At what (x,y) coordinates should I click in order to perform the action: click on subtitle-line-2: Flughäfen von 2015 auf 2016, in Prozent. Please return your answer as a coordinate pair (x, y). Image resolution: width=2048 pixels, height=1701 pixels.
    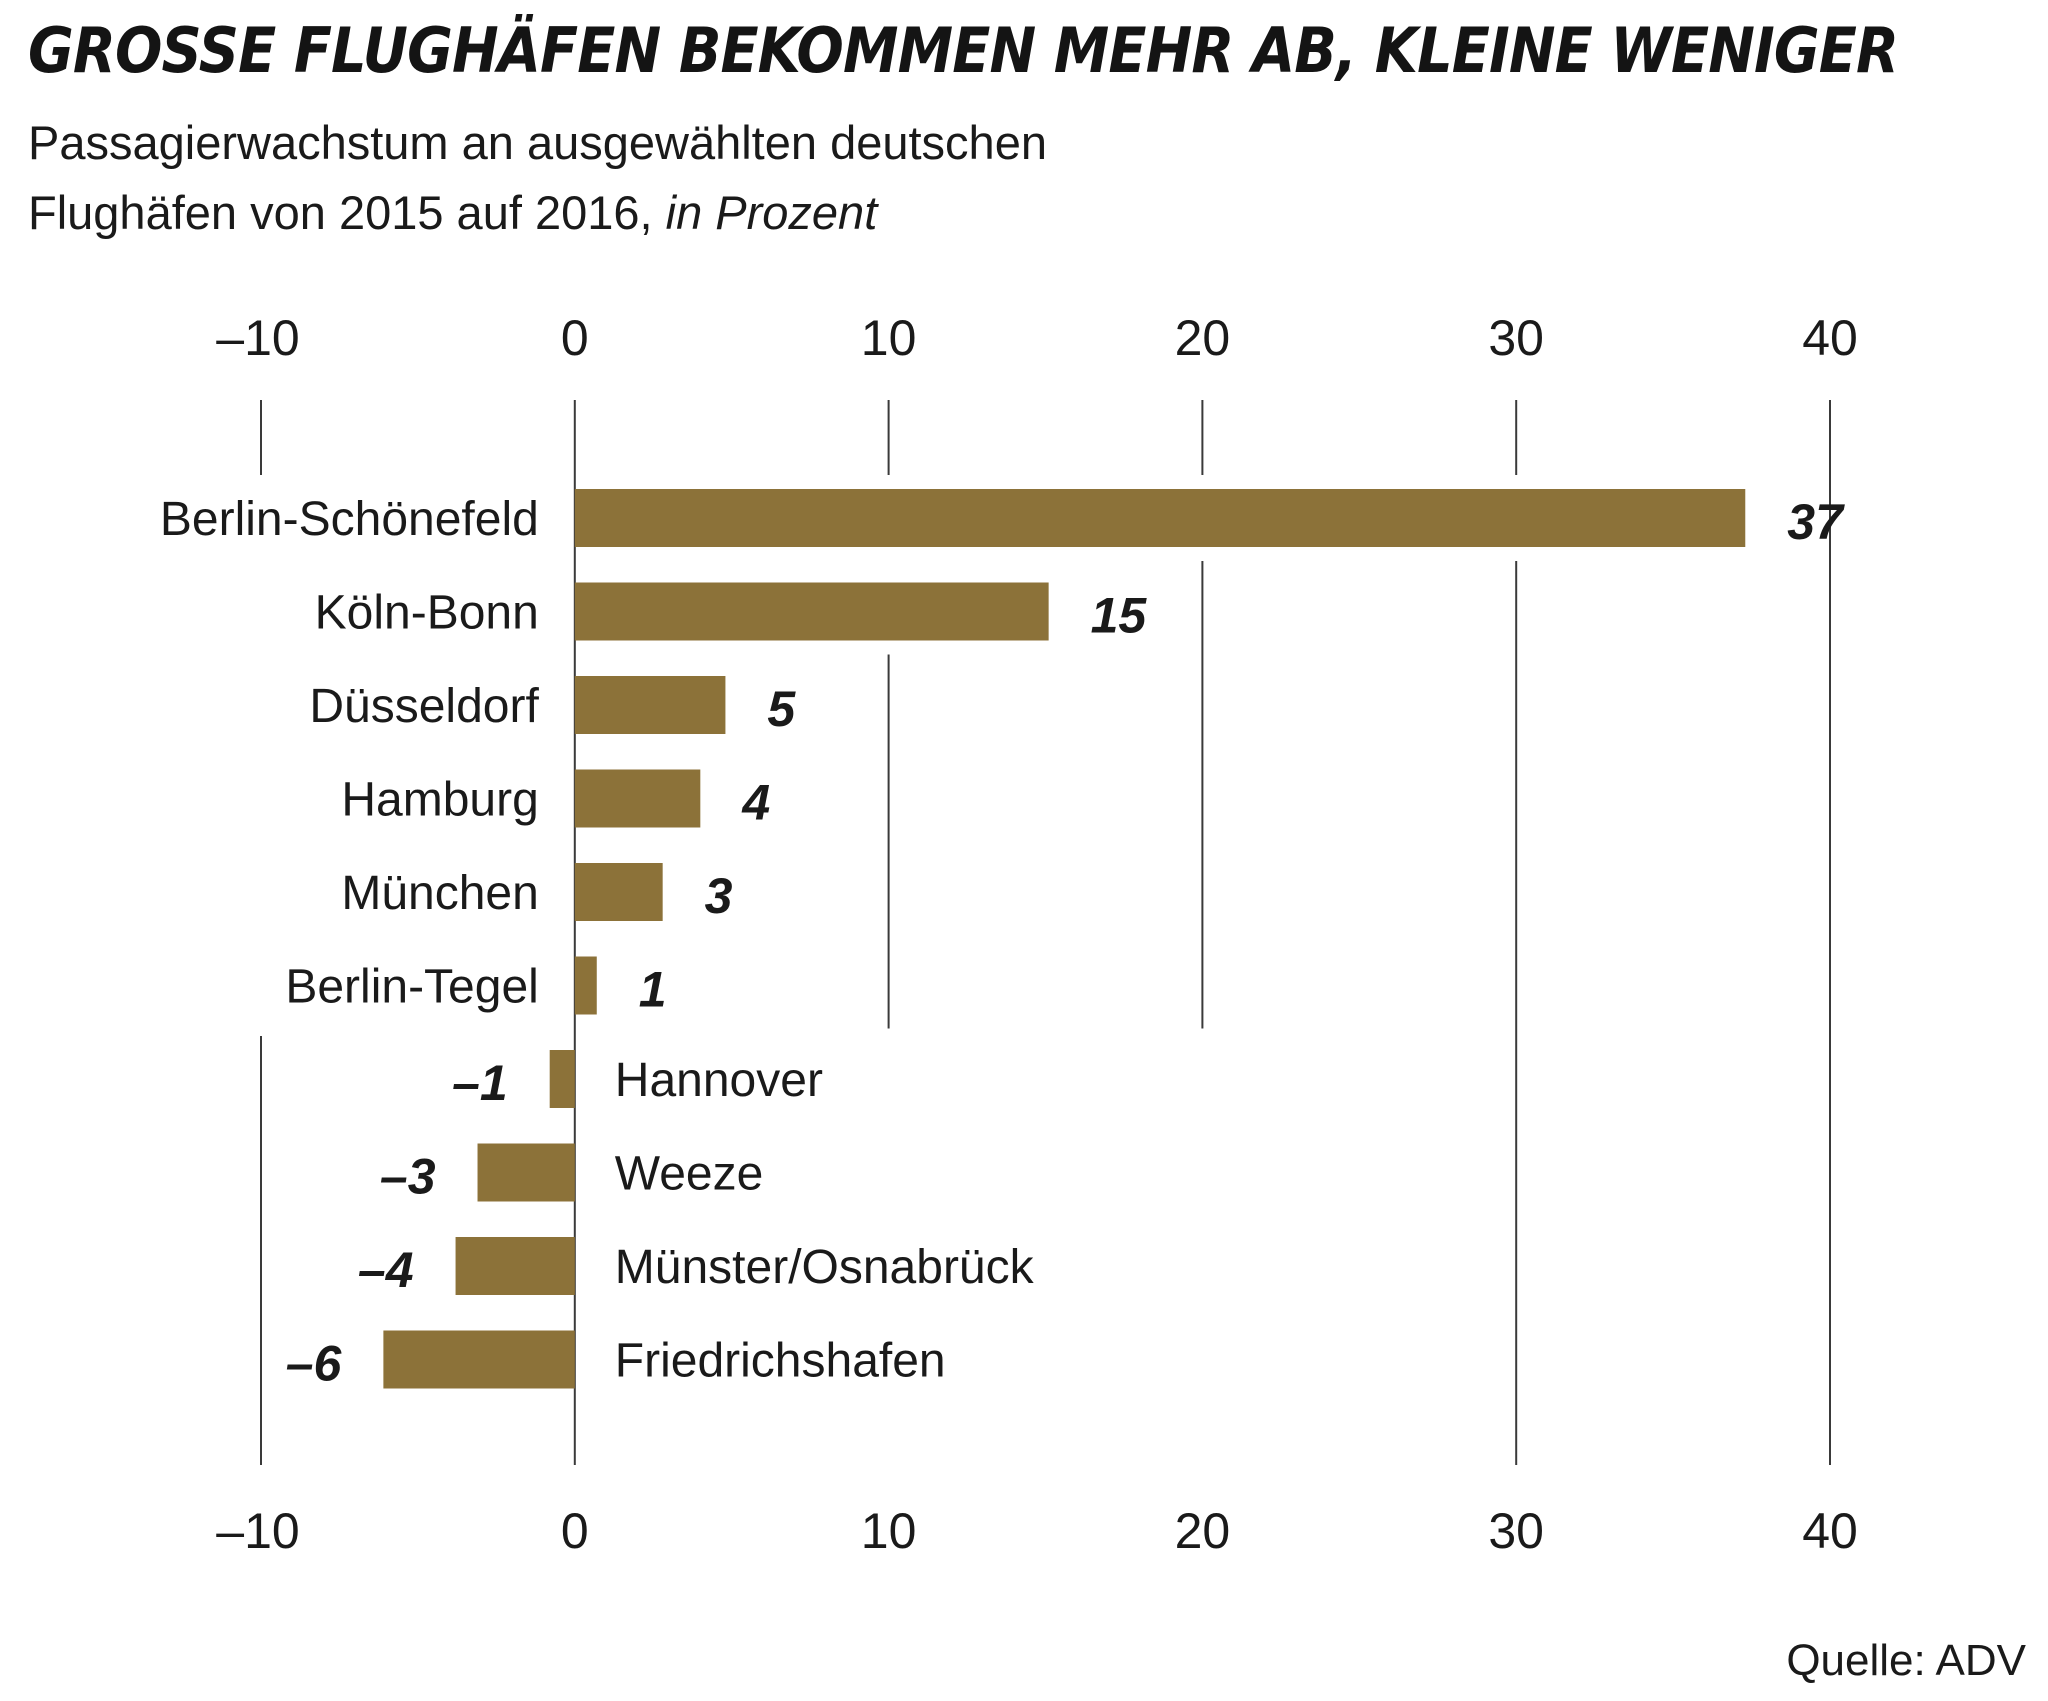
    Looking at the image, I should click on (537, 213).